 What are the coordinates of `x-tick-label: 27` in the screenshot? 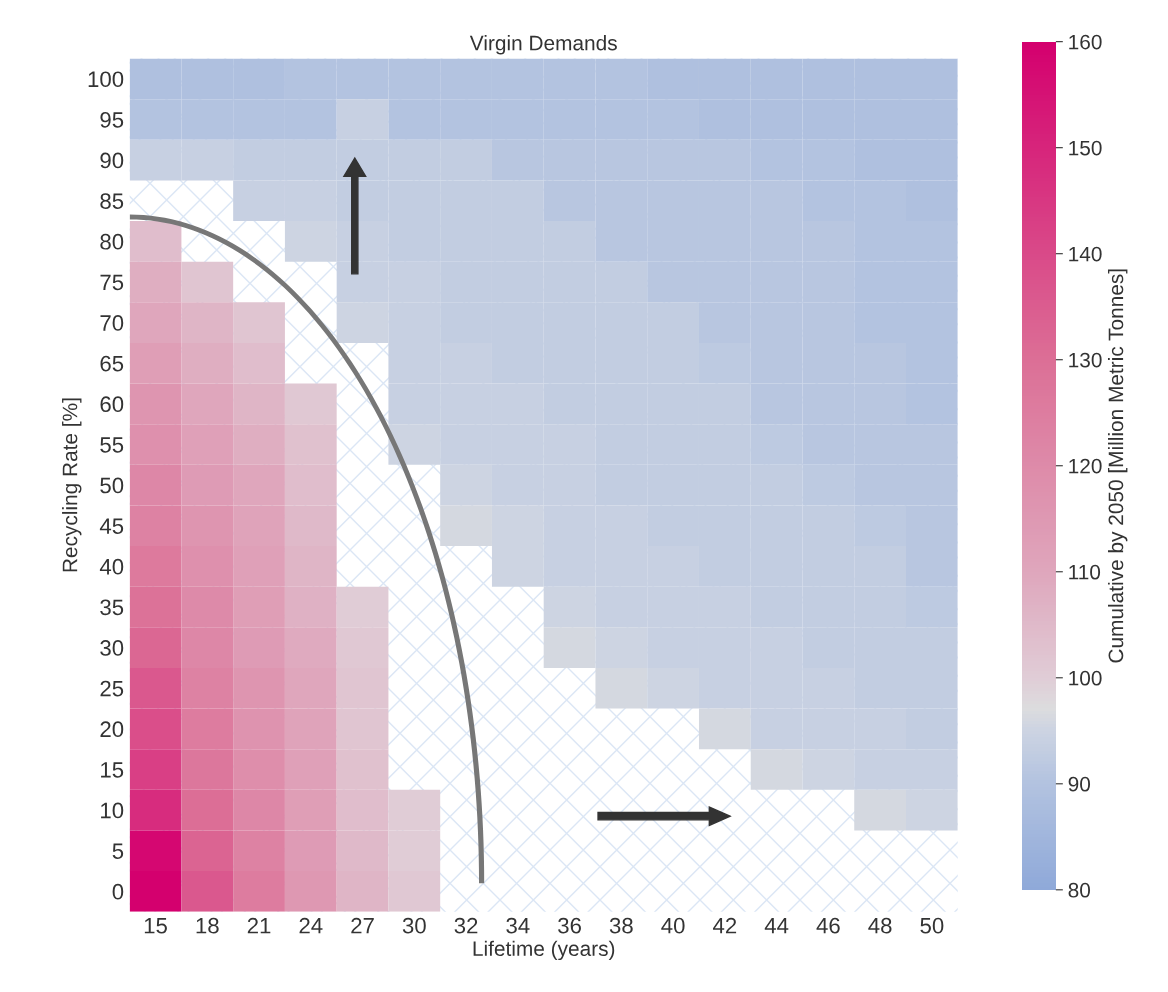 It's located at (362, 925).